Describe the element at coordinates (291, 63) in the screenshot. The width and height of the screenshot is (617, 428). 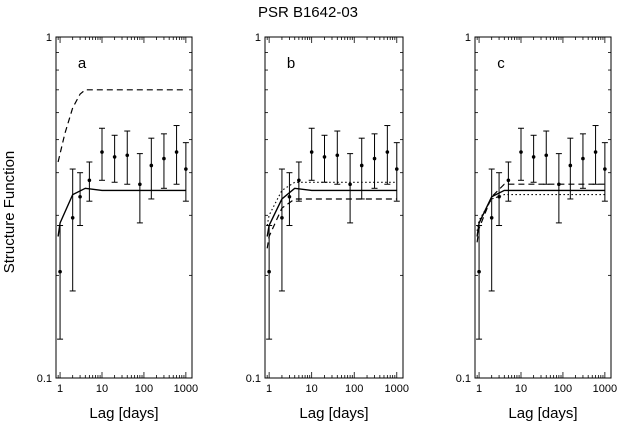
I see `panel-letter: b` at that location.